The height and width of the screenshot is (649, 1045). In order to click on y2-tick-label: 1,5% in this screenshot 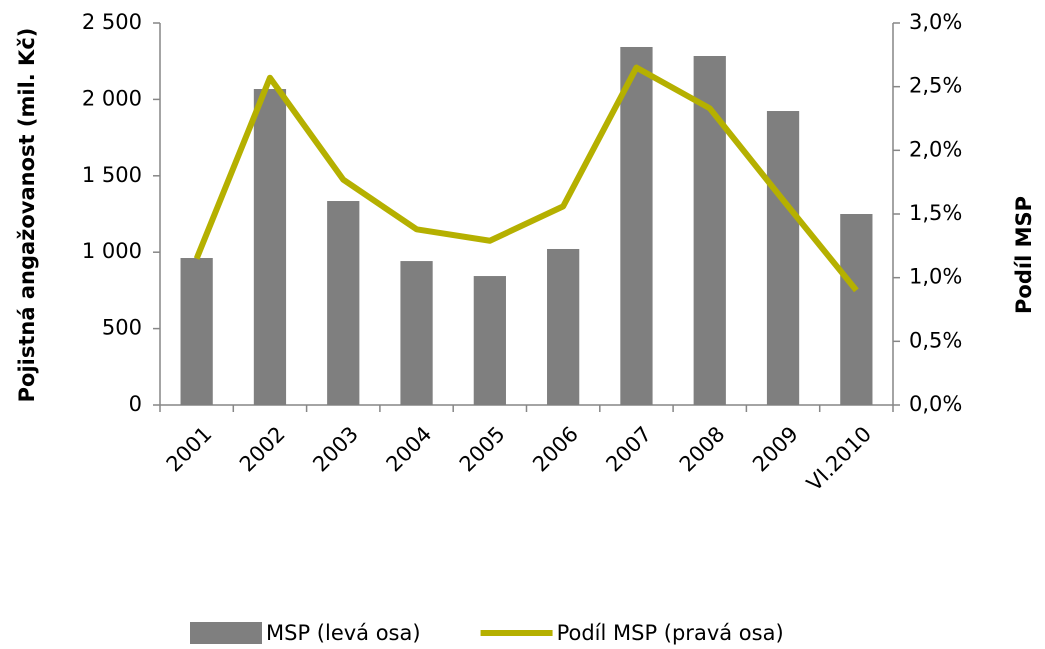, I will do `click(935, 213)`.